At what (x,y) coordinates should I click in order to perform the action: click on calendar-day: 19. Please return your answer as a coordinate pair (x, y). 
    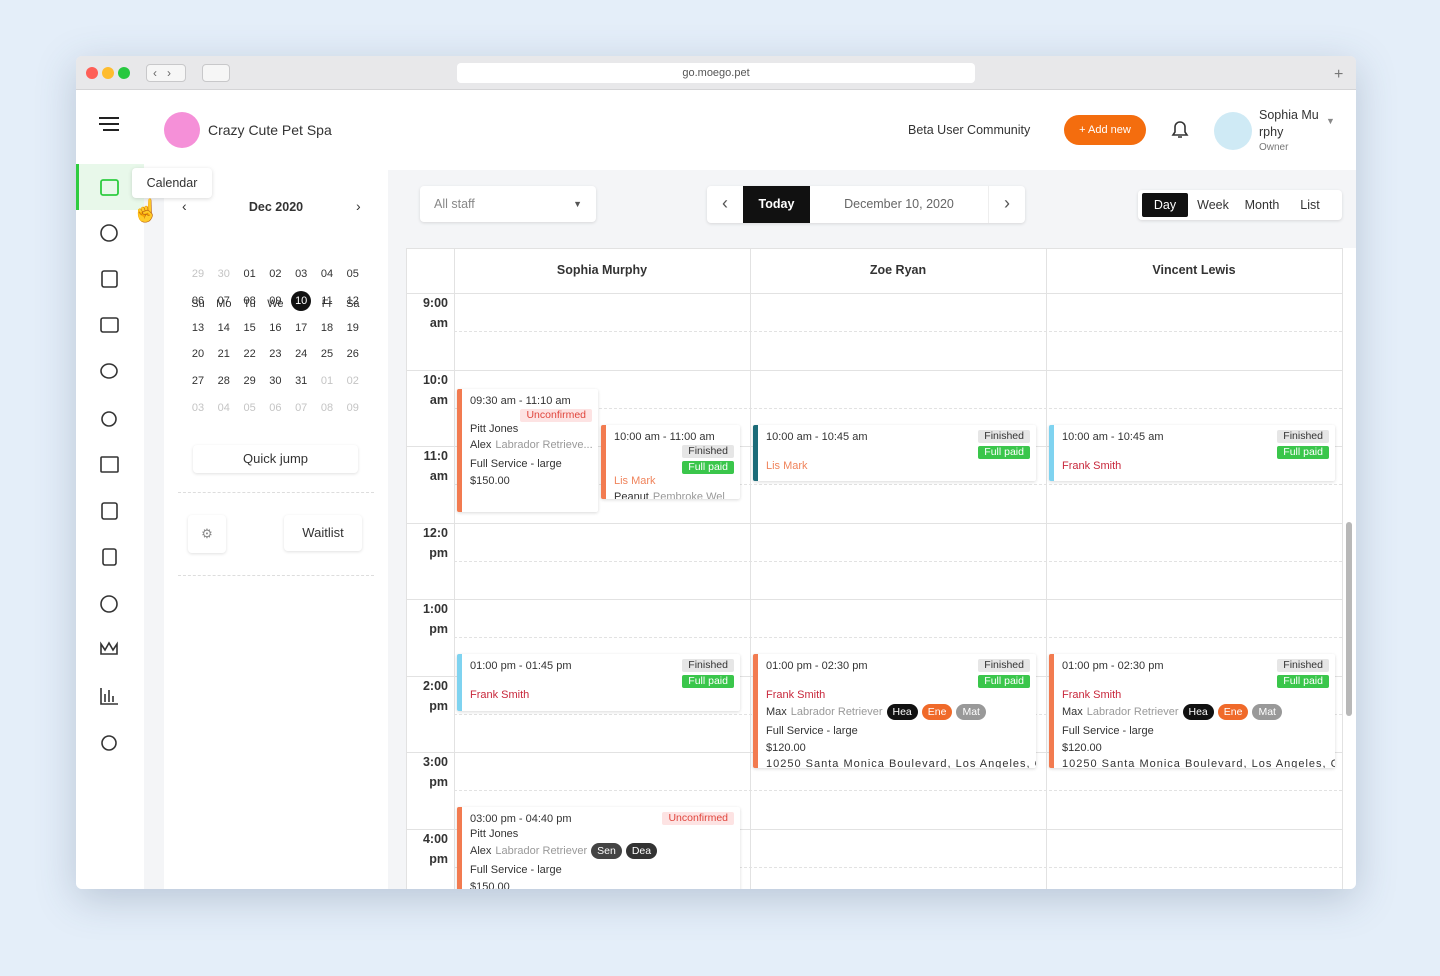
    Looking at the image, I should click on (352, 327).